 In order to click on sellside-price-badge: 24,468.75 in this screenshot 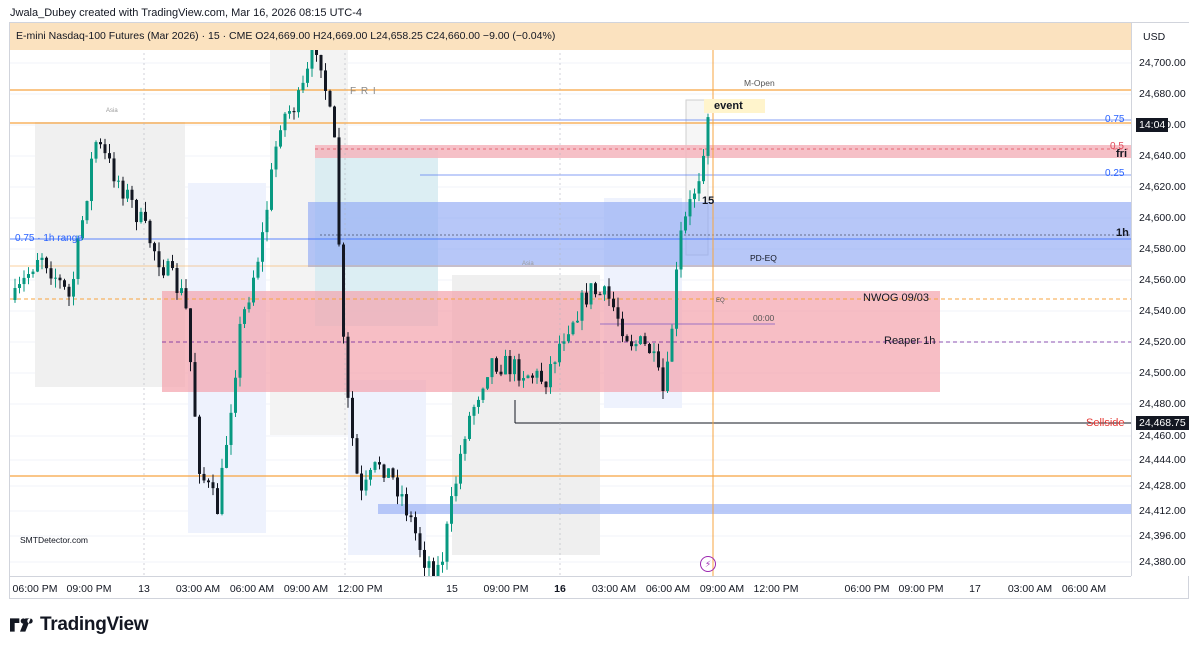, I will do `click(1162, 423)`.